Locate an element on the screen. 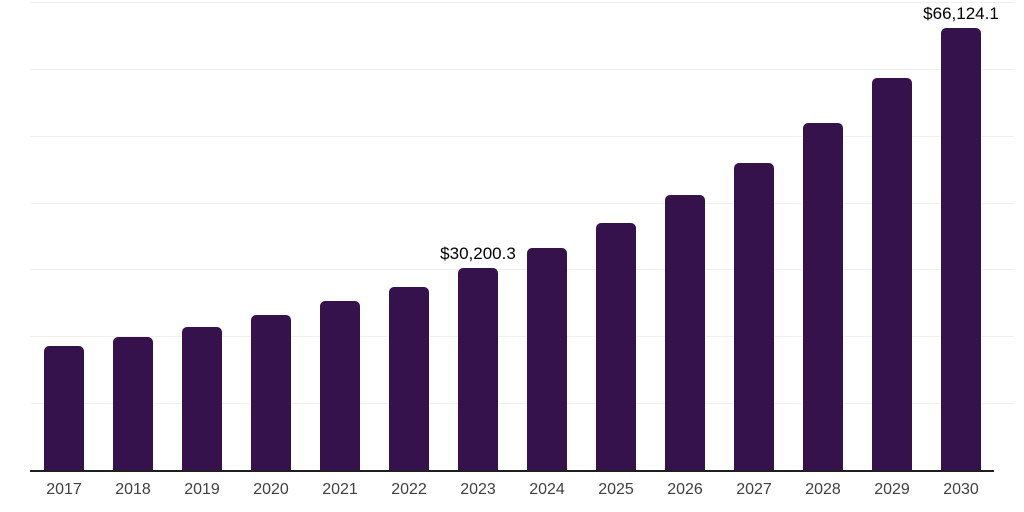 Image resolution: width=1024 pixels, height=512 pixels. bar-column: $30,200.3 is located at coordinates (478, 357).